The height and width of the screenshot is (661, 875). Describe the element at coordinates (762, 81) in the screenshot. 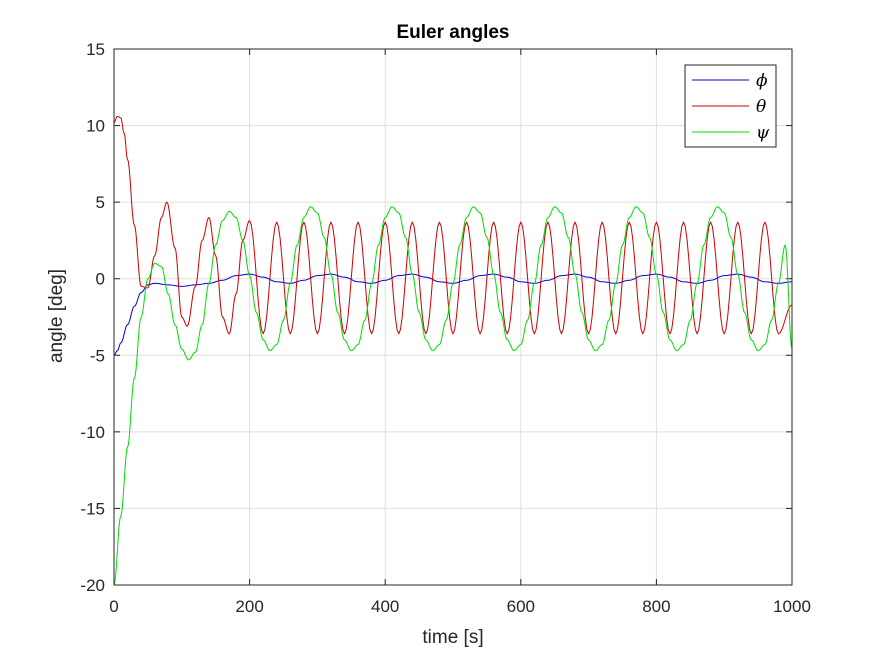

I see `legend-label-phi: ϕ` at that location.